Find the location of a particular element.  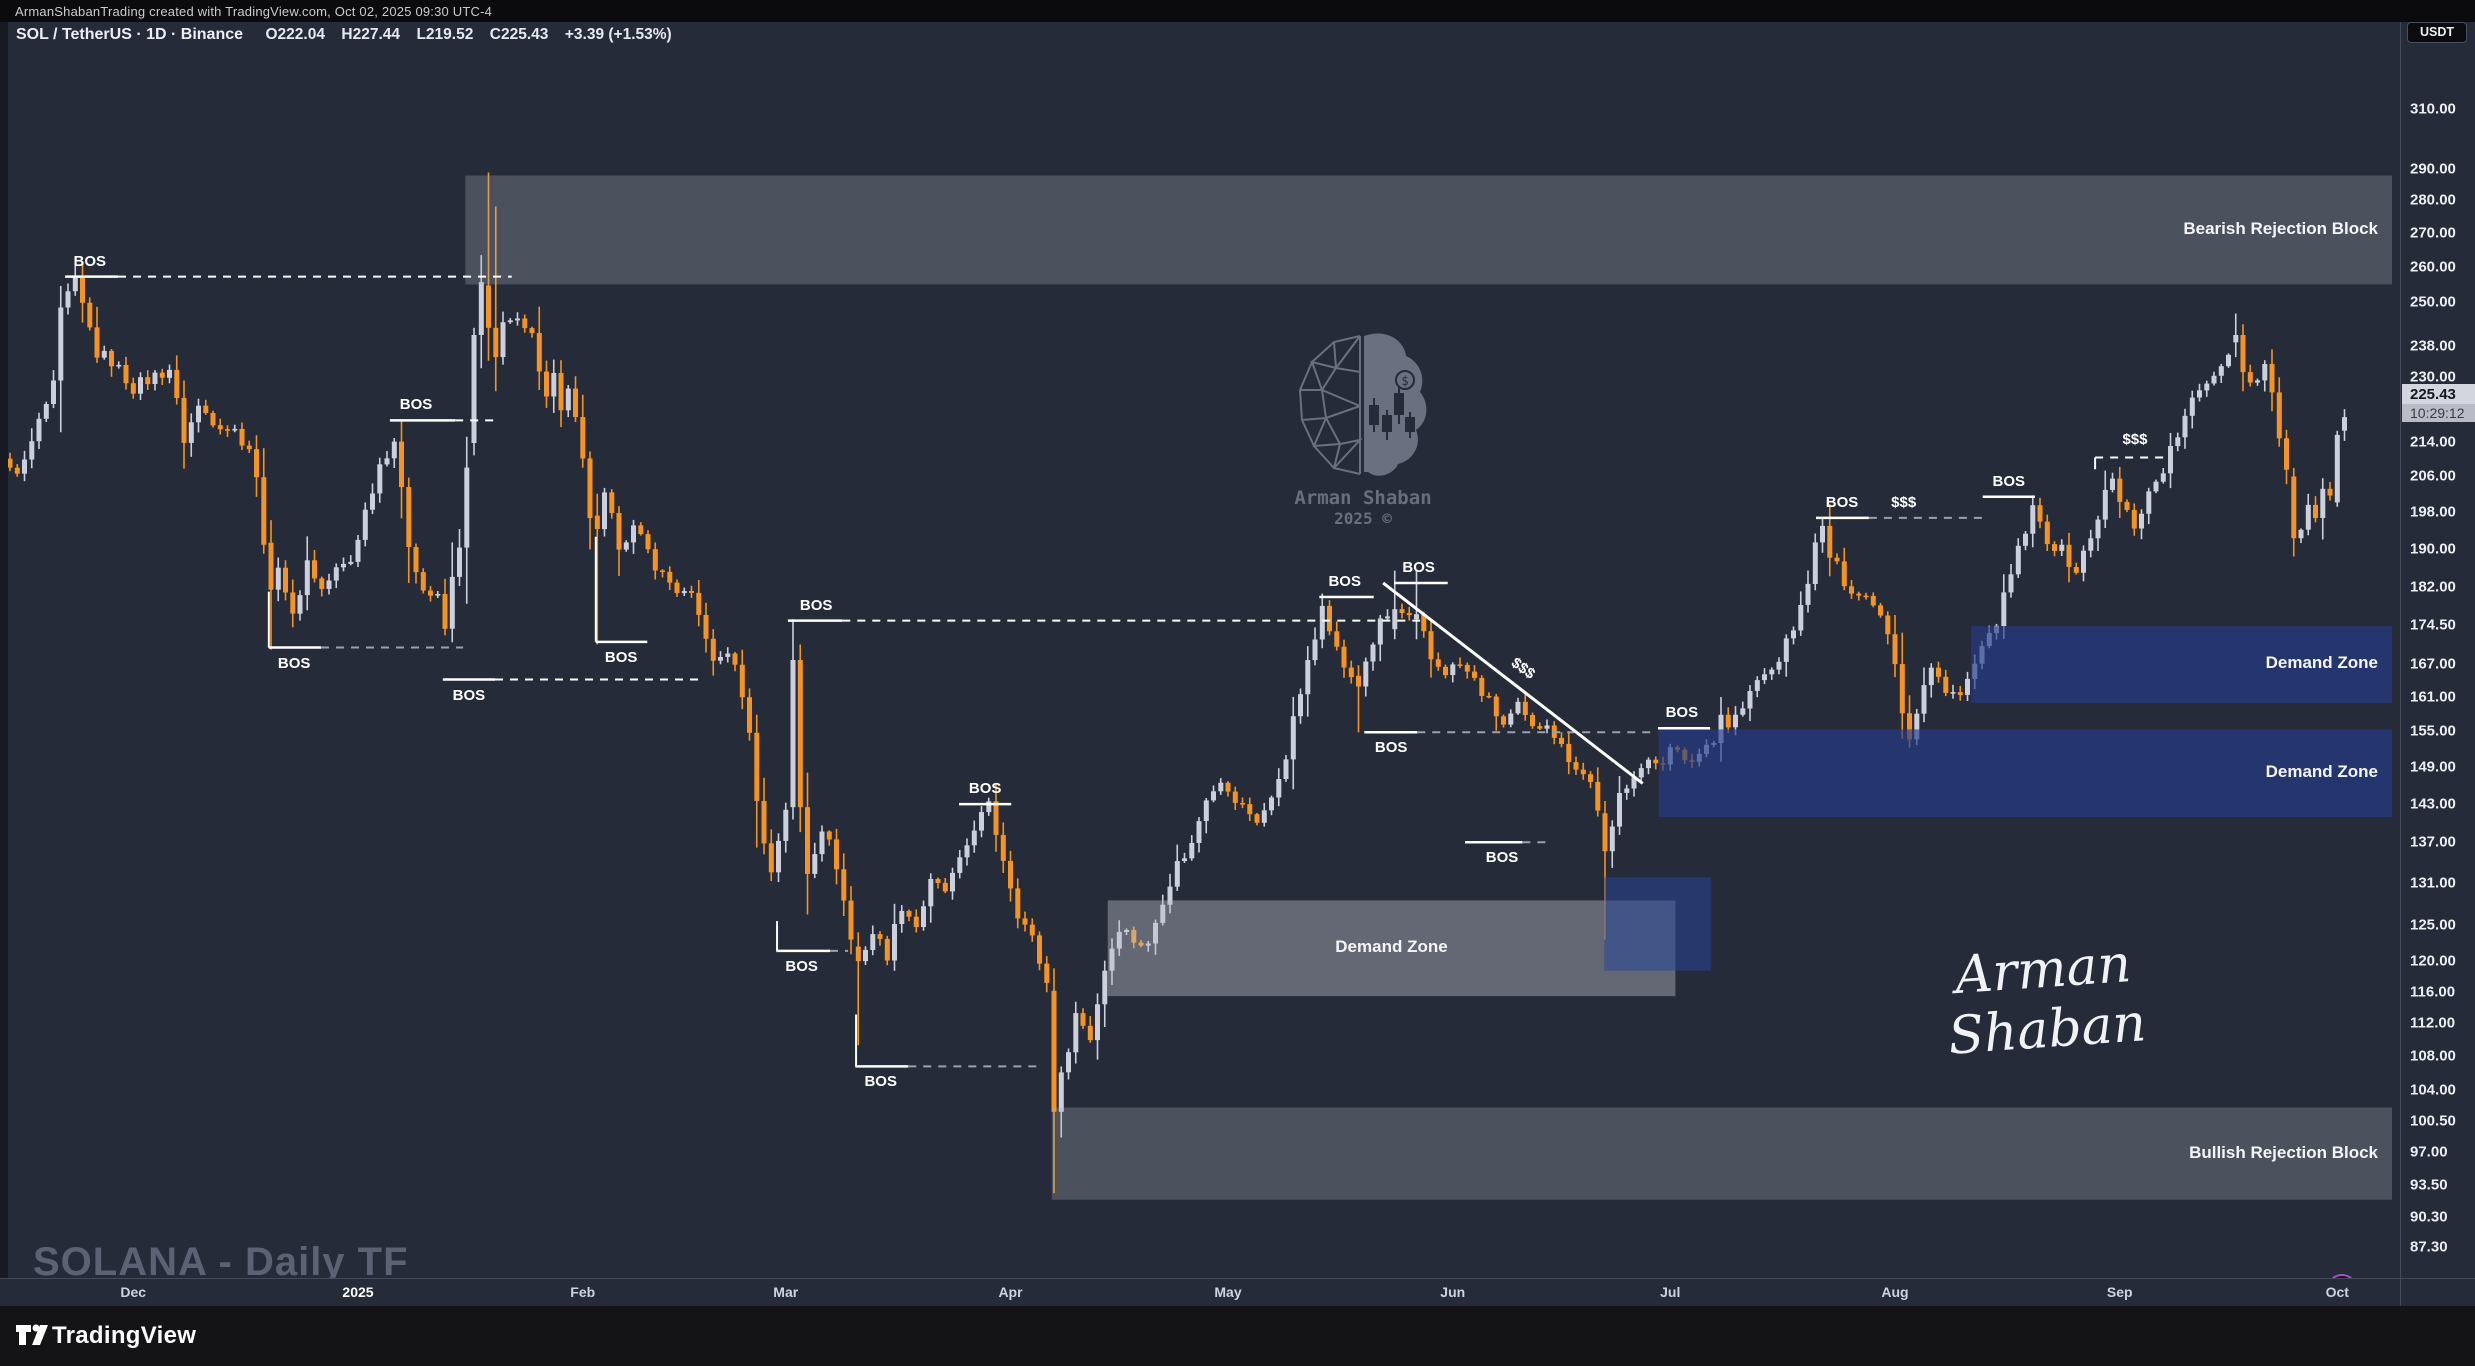

bos-label-15: BOS is located at coordinates (2009, 481).